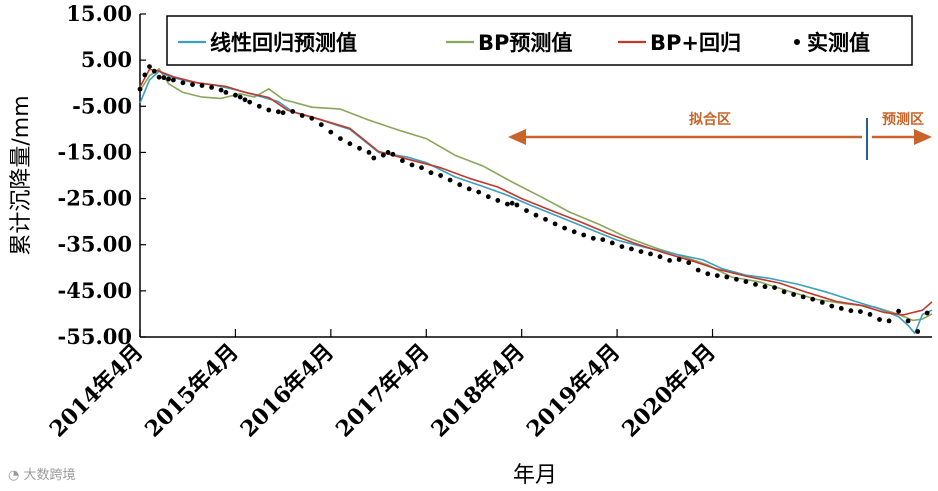  Describe the element at coordinates (16, 475) in the screenshot. I see `watermark-logo-icon: ◔` at that location.